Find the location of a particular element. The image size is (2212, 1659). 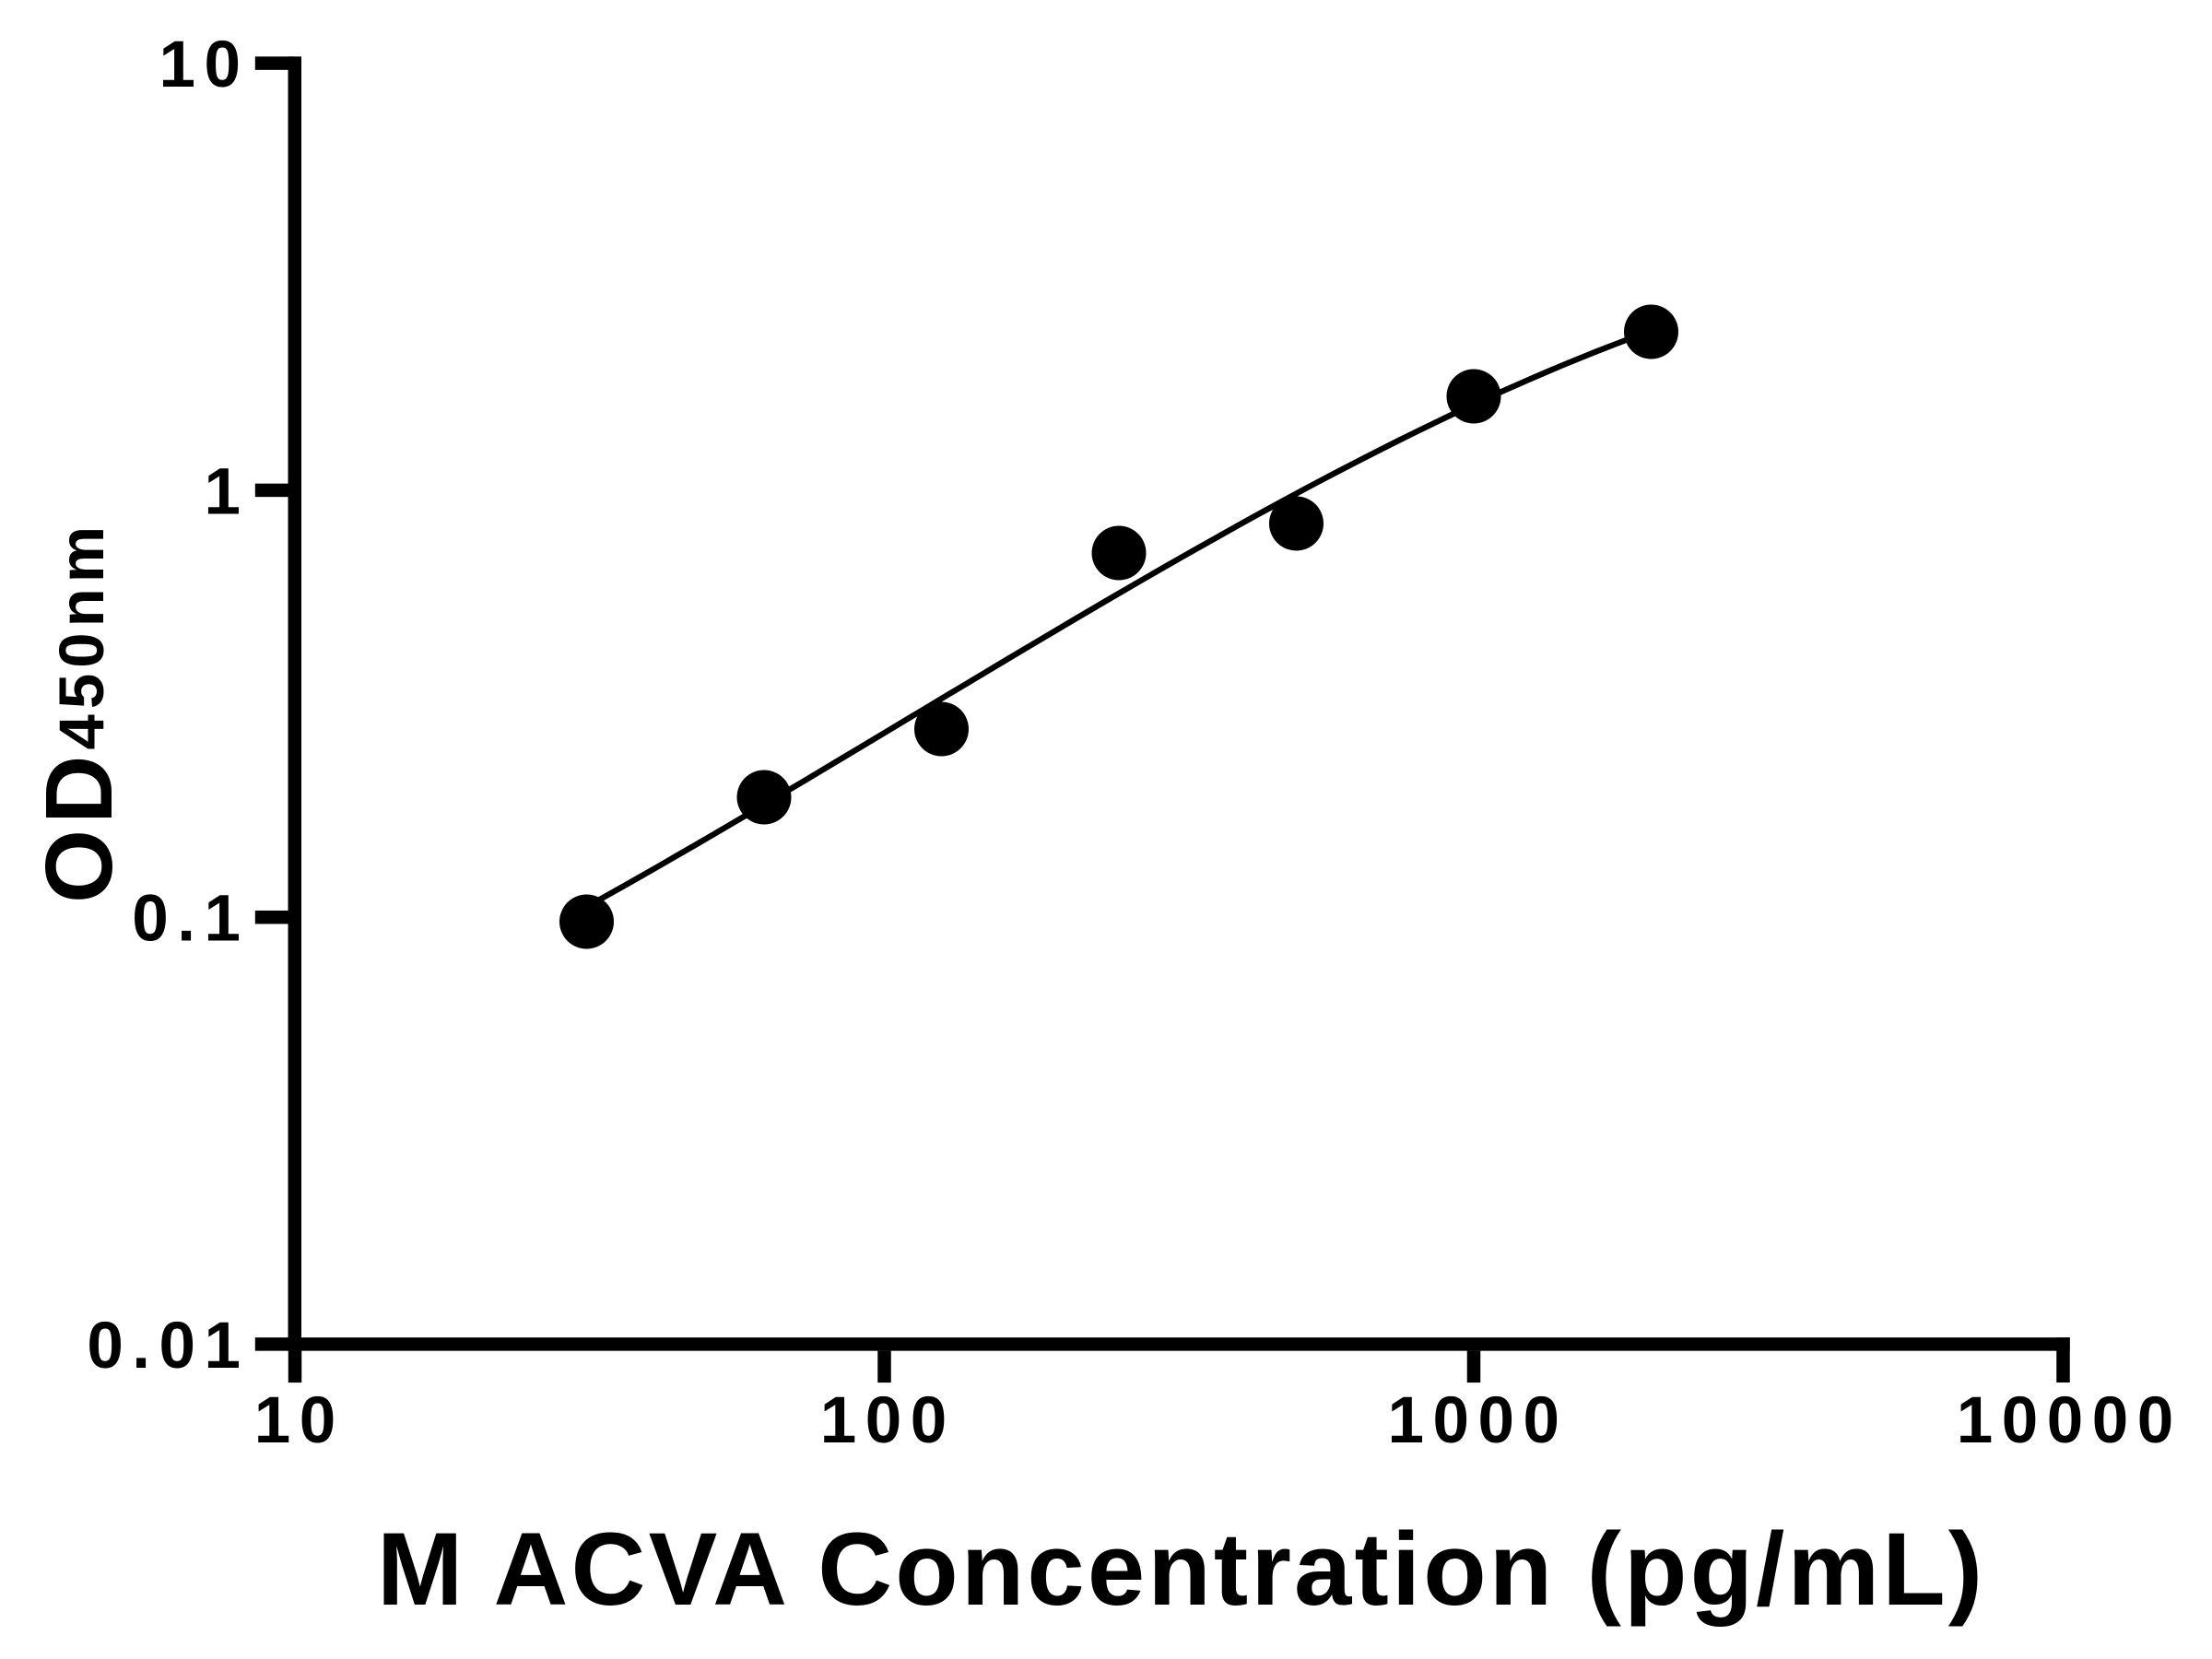

svg-text: M ACVA Concentration (pg/mL) is located at coordinates (1181, 1569).